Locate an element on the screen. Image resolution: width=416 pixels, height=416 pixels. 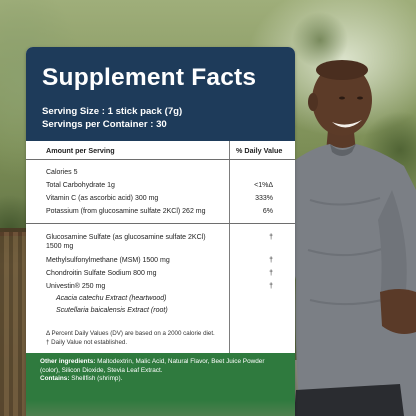
contains-allergens: Contains: Shellfish (shrimp). is located at coordinates (162, 379).